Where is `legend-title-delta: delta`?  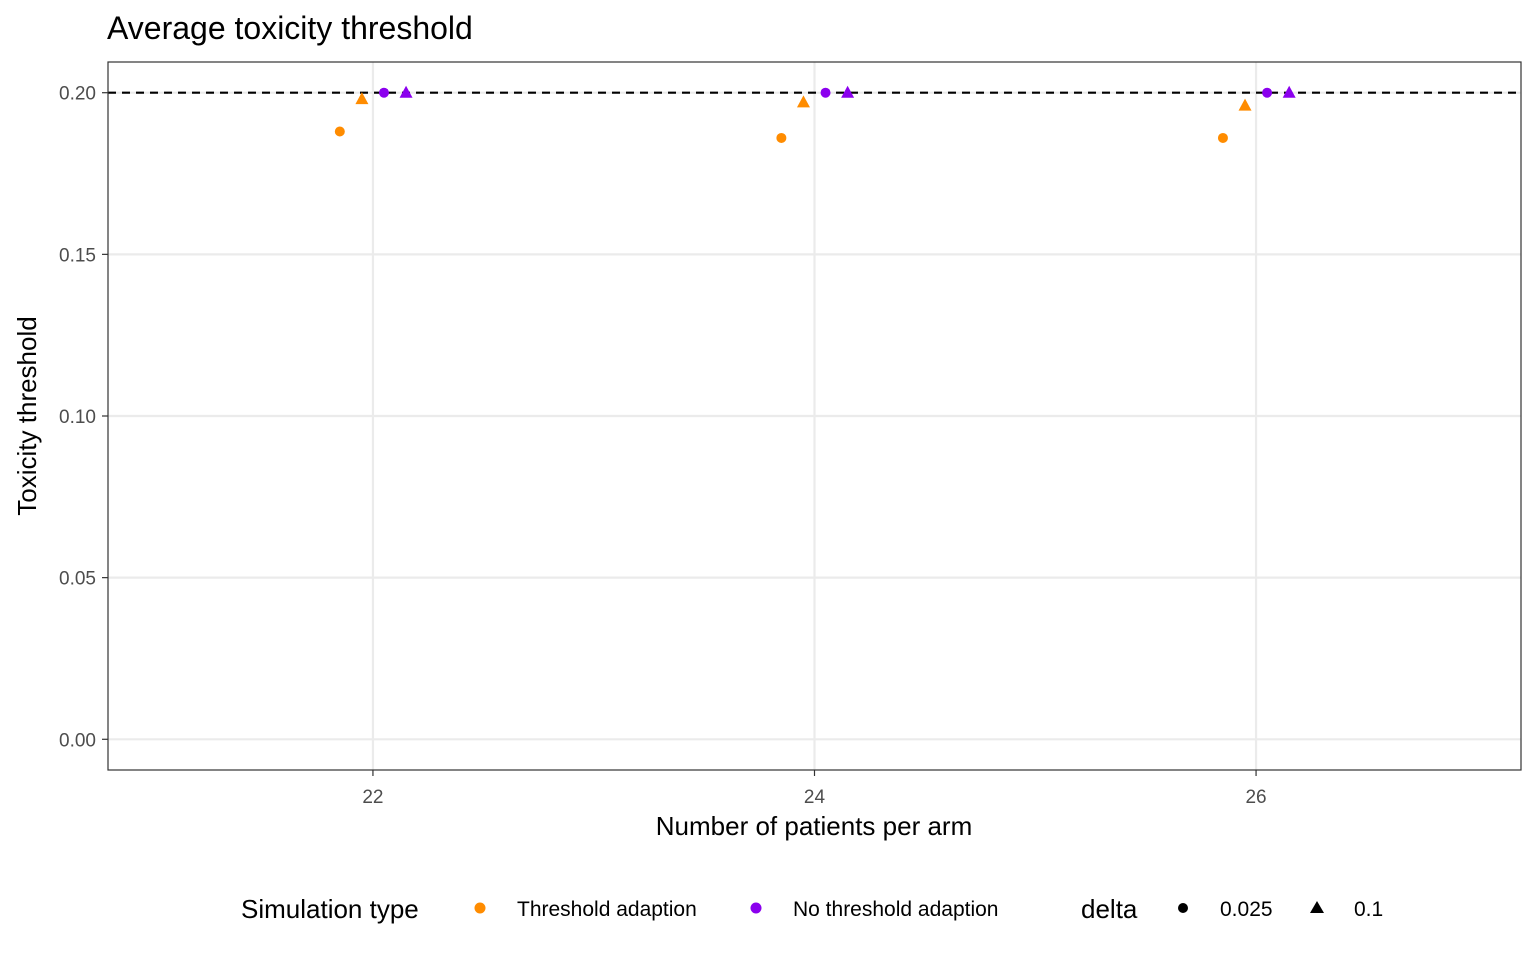 legend-title-delta: delta is located at coordinates (1109, 909).